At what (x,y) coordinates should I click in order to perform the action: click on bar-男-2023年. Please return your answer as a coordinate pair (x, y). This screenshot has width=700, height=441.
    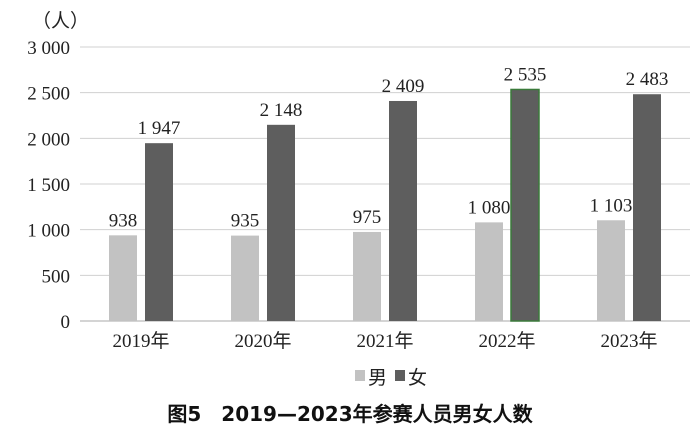
    Looking at the image, I should click on (611, 270).